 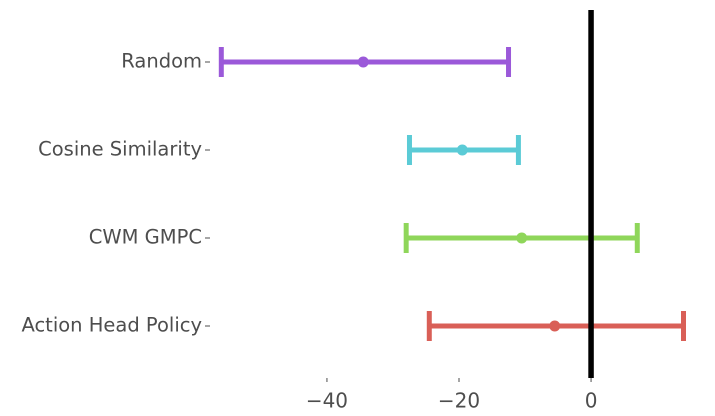 I want to click on x-axis-ticks: −40 −20 0, so click(x=452, y=395).